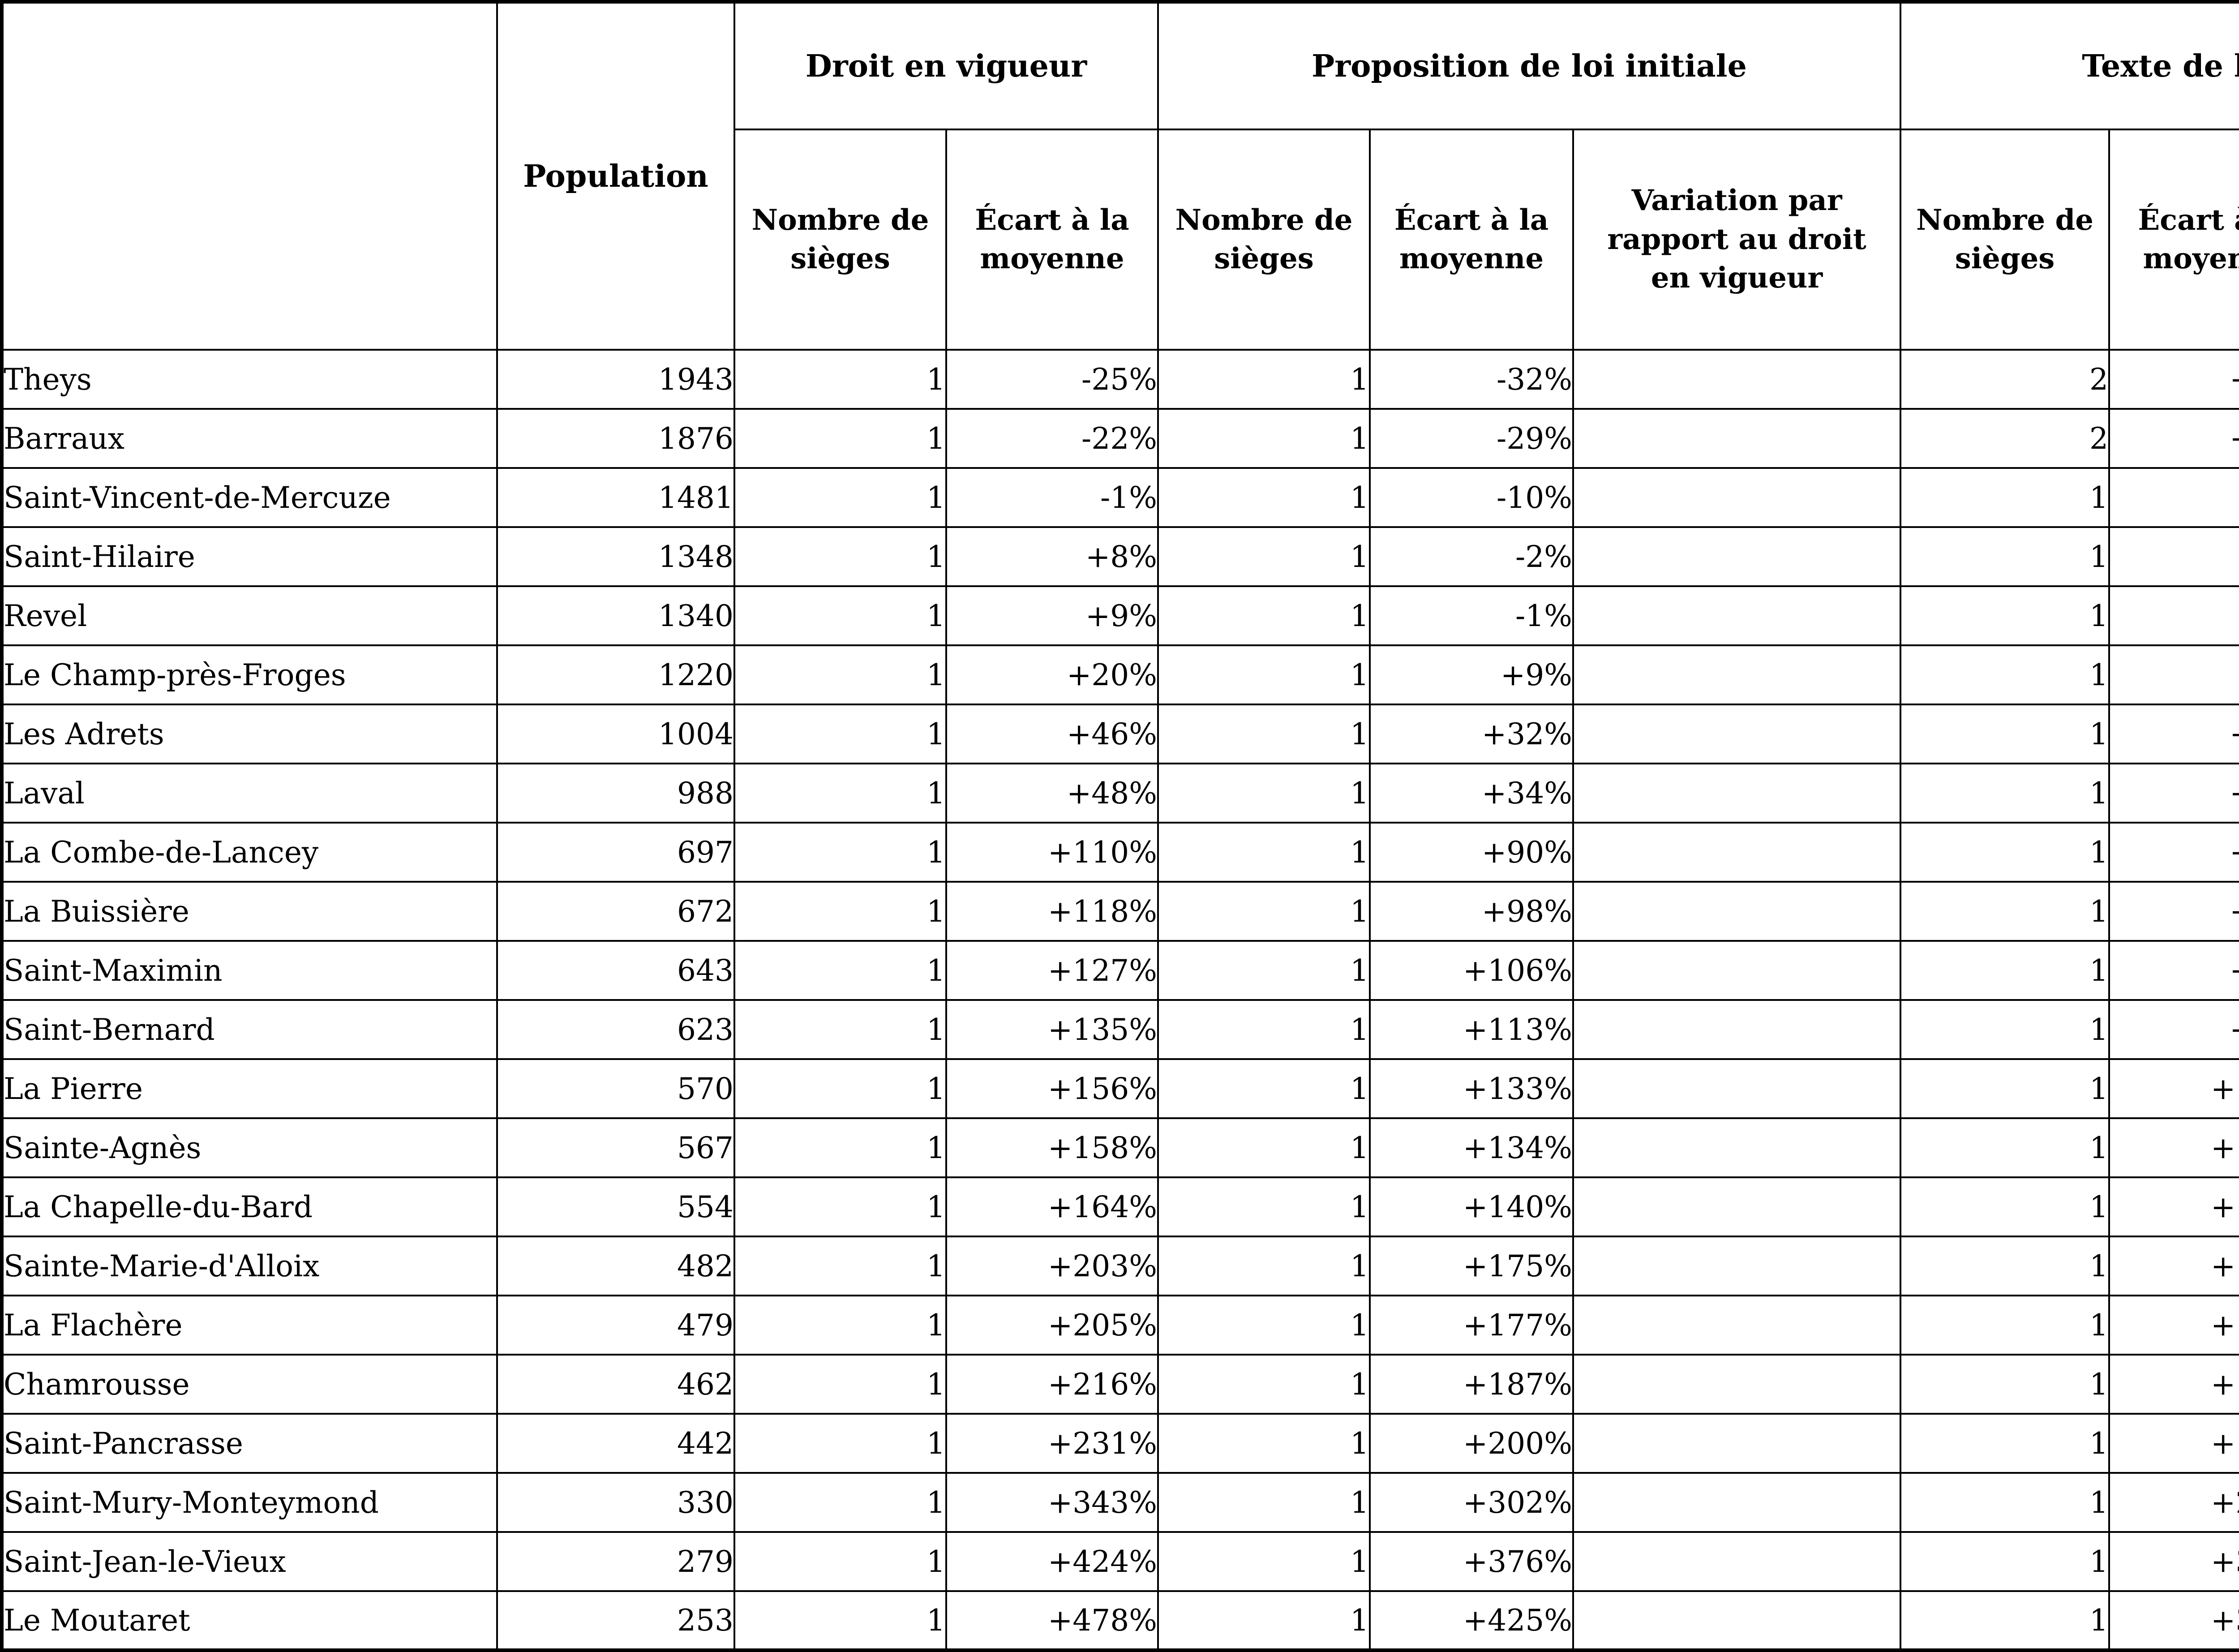  What do you see at coordinates (1529, 65) in the screenshot?
I see `group-proposition-initiale: Proposition de loi initiale` at bounding box center [1529, 65].